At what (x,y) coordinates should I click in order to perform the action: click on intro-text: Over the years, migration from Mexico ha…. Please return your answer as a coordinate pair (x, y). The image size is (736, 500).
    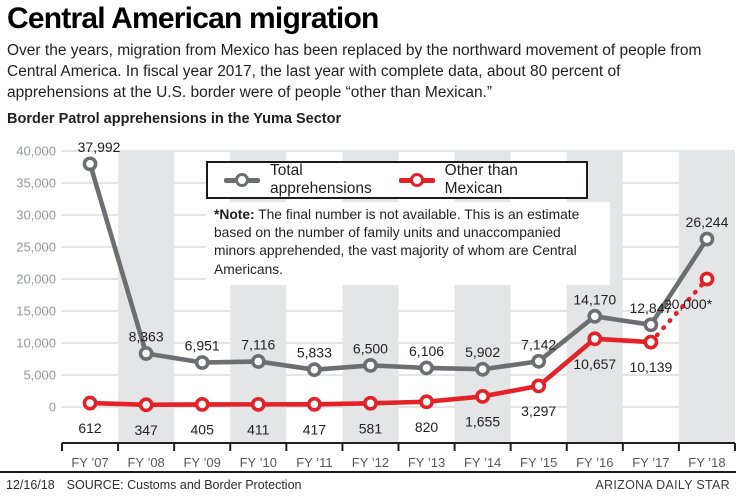
    Looking at the image, I should click on (354, 72).